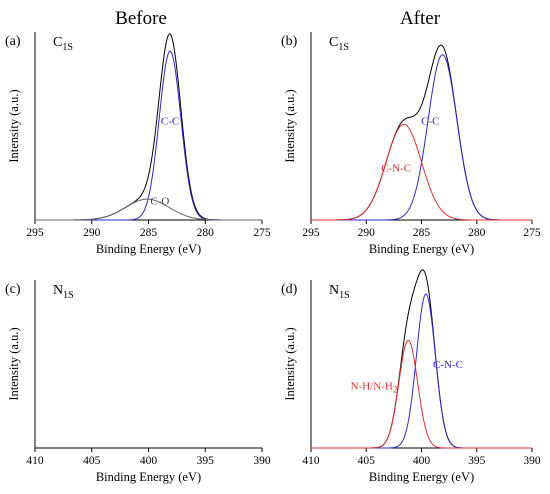 The width and height of the screenshot is (550, 494). What do you see at coordinates (374, 387) in the screenshot?
I see `peak-label: N-H/N-H2` at bounding box center [374, 387].